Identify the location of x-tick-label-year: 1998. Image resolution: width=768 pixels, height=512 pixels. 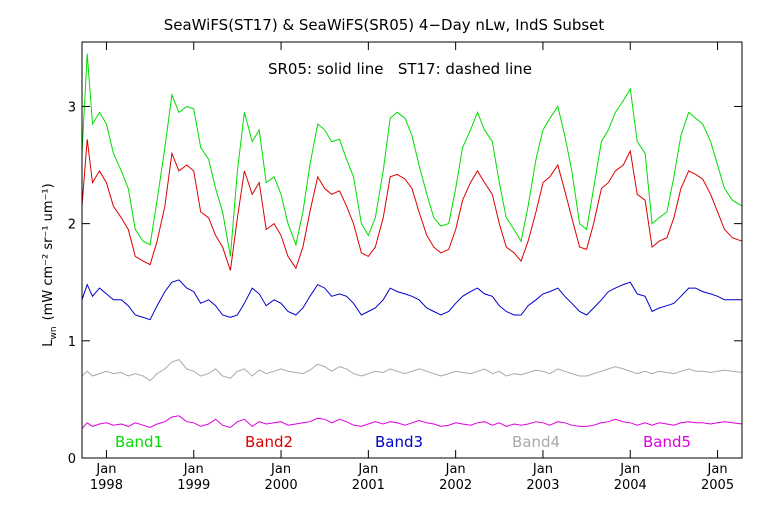
(106, 485).